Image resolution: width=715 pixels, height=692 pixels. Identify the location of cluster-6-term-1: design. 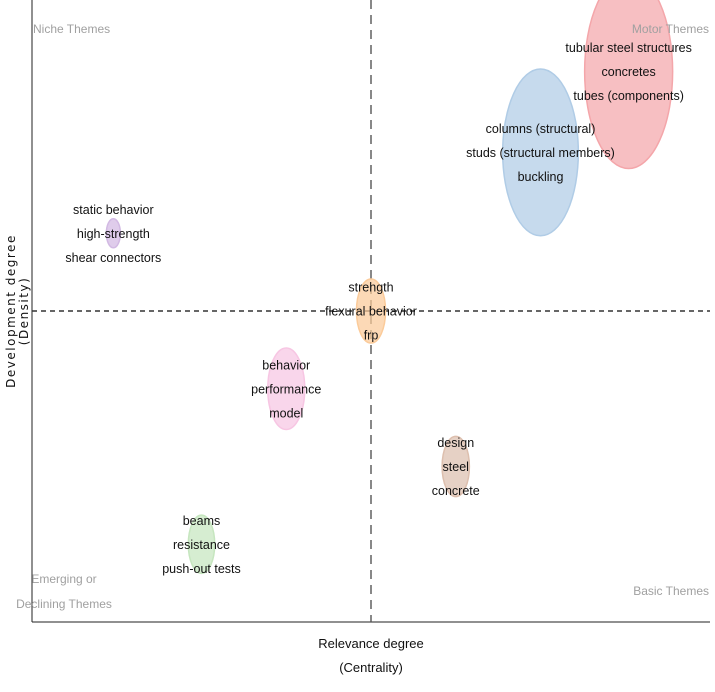
(455, 443).